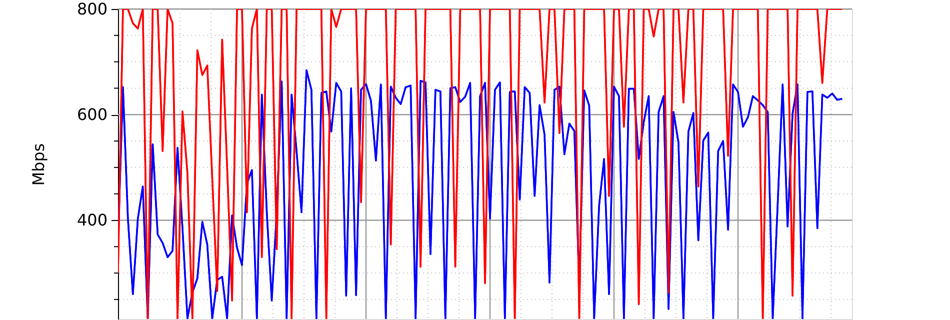  Describe the element at coordinates (92, 114) in the screenshot. I see `y-tick-label: 600` at that location.